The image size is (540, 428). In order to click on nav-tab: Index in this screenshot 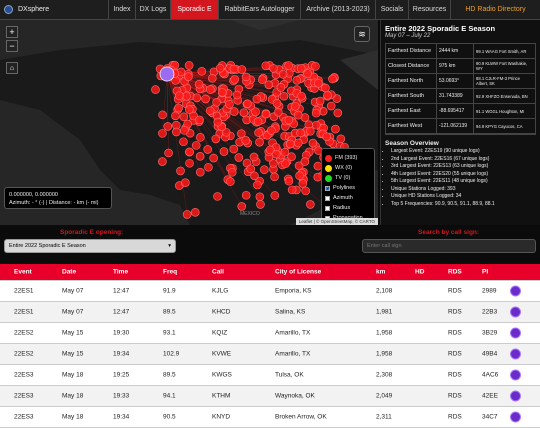, I will do `click(121, 9)`.